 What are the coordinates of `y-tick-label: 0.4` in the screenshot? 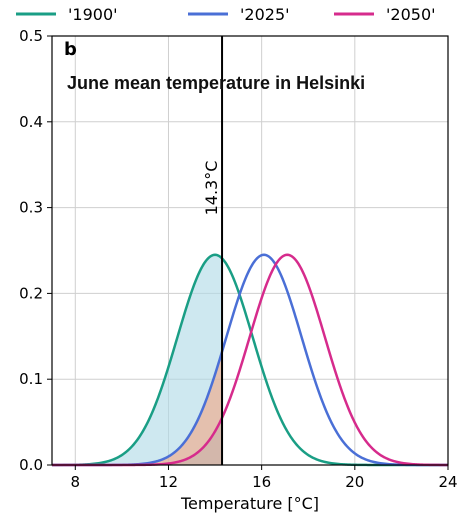 It's located at (31, 122).